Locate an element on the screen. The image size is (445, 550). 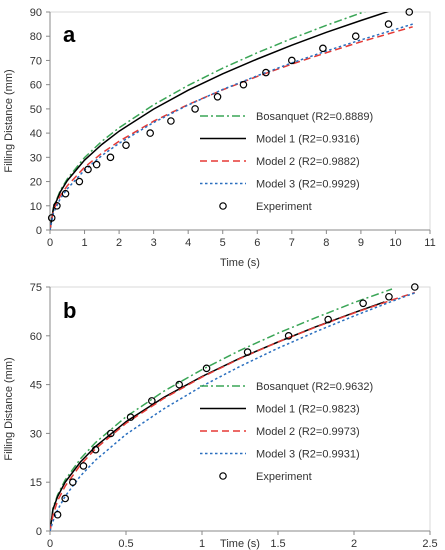
x-tick-label: 10 is located at coordinates (395, 243).